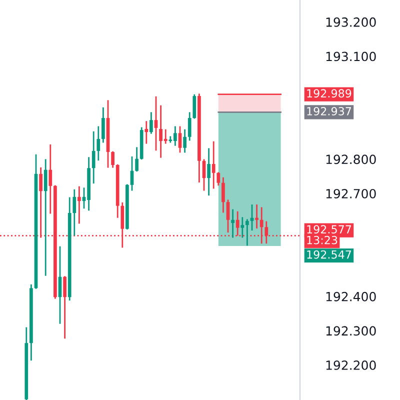 The height and width of the screenshot is (400, 400). Describe the element at coordinates (351, 159) in the screenshot. I see `y-tick-label: 192.800` at that location.